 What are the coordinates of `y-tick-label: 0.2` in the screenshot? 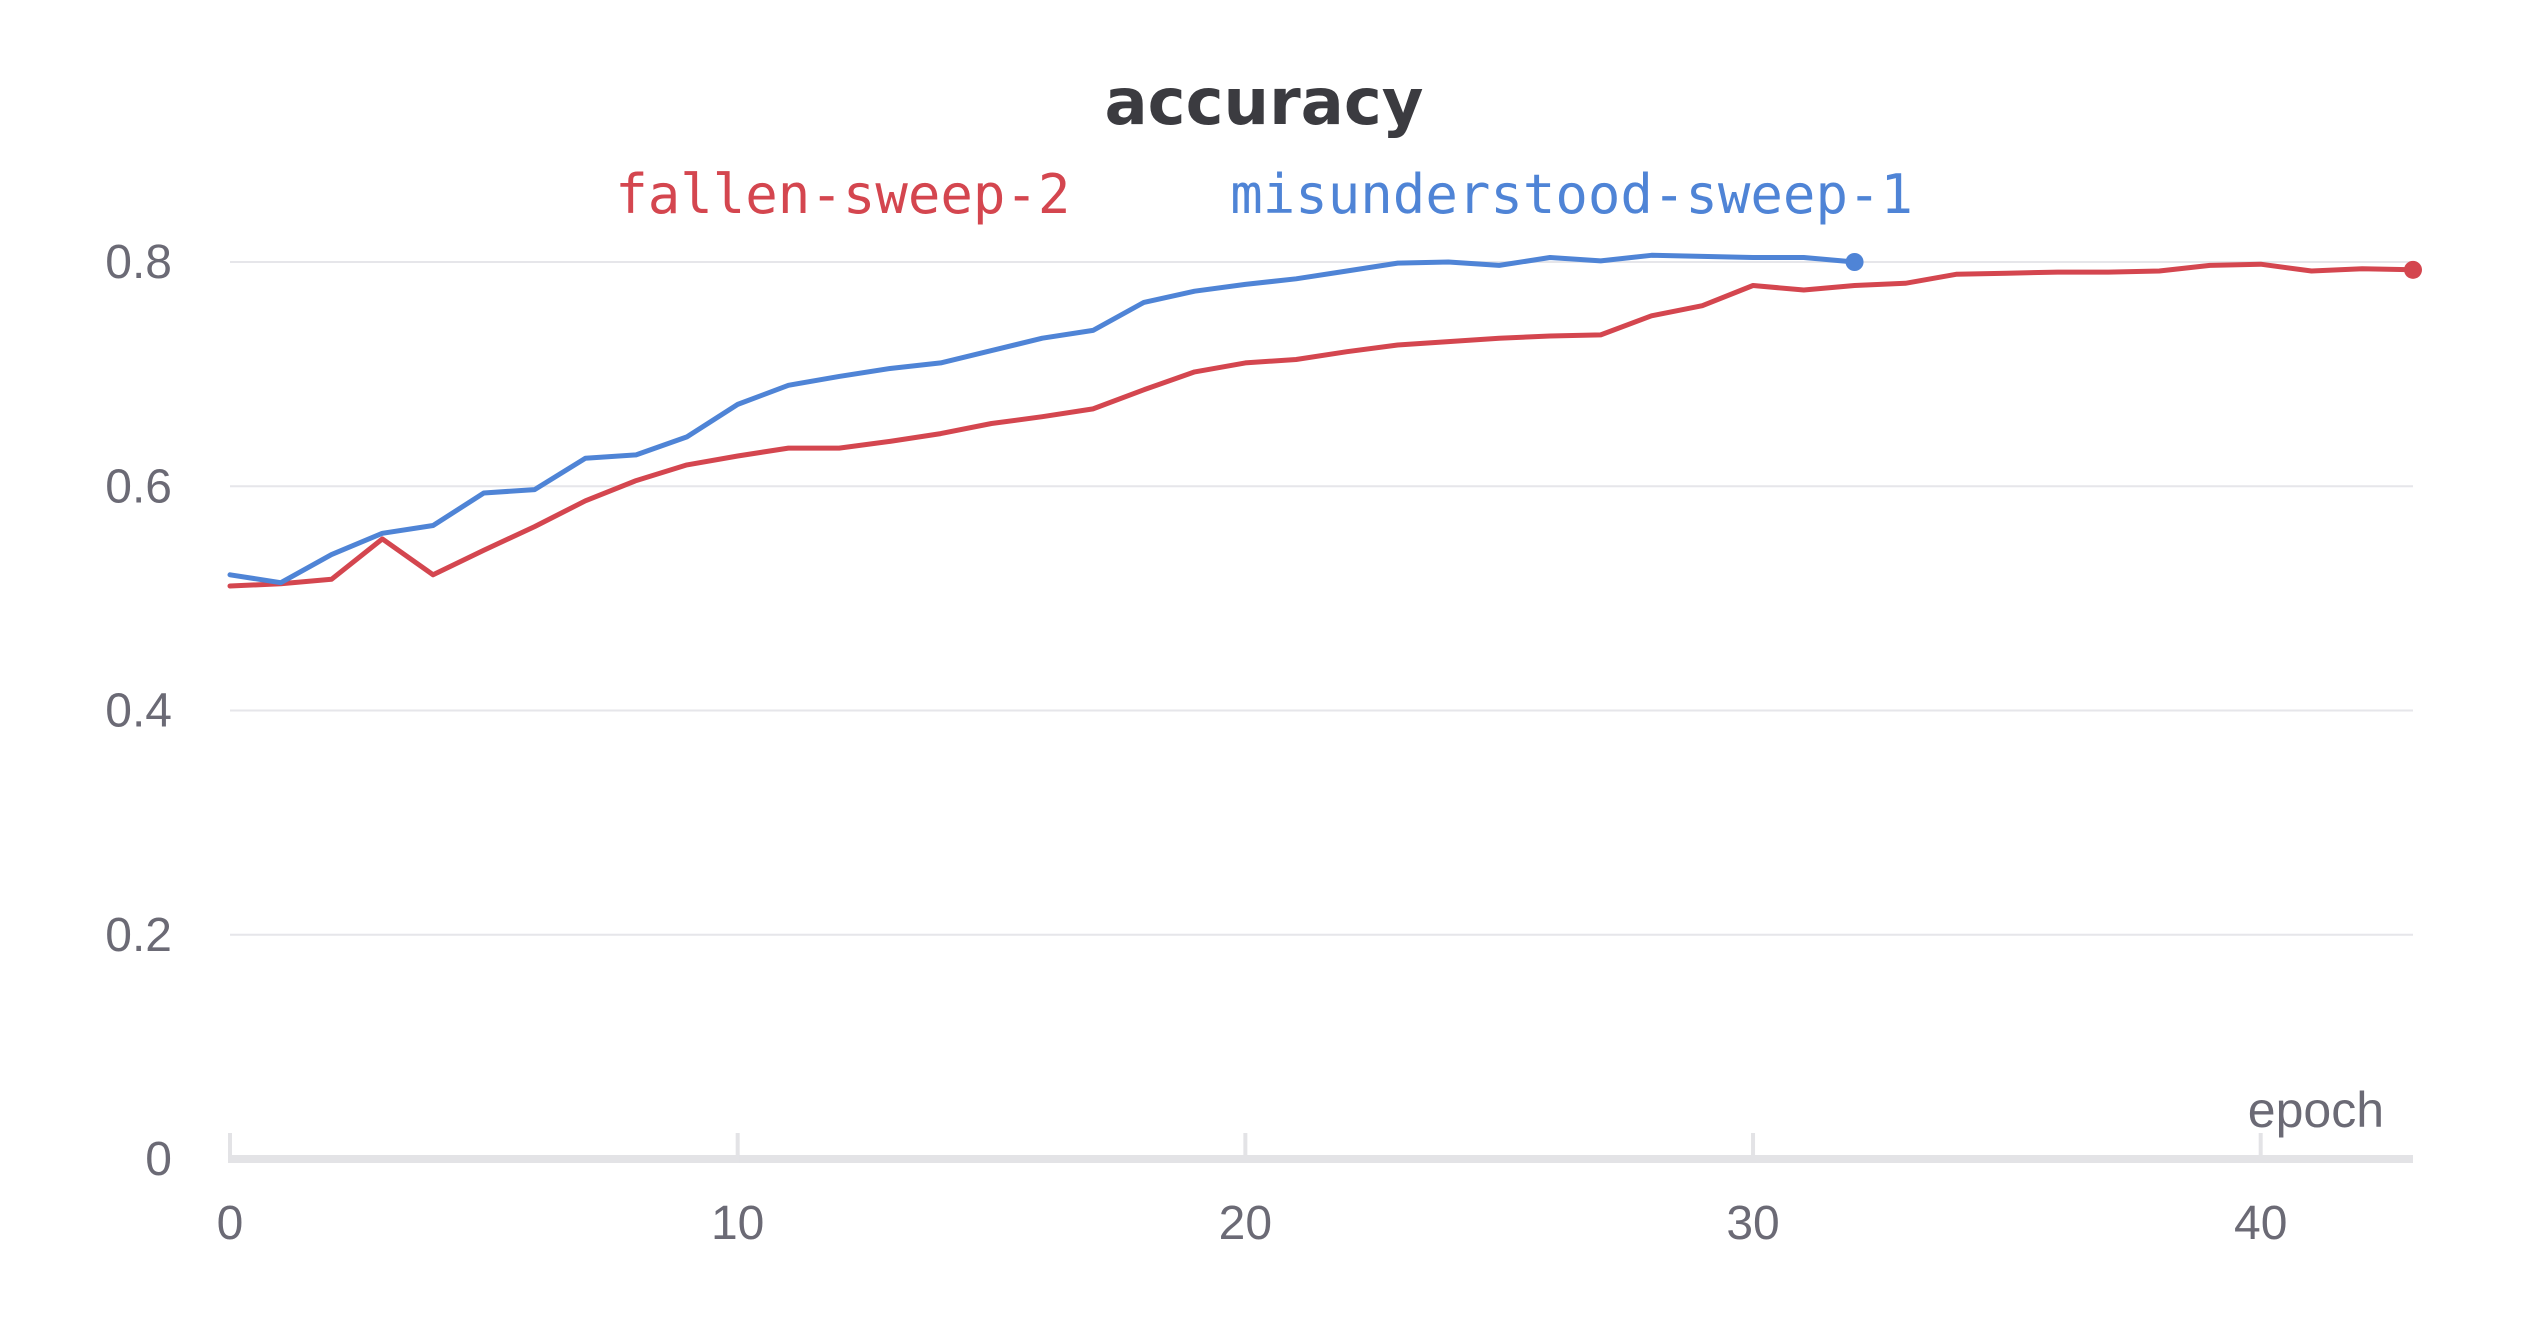 It's located at (138, 935).